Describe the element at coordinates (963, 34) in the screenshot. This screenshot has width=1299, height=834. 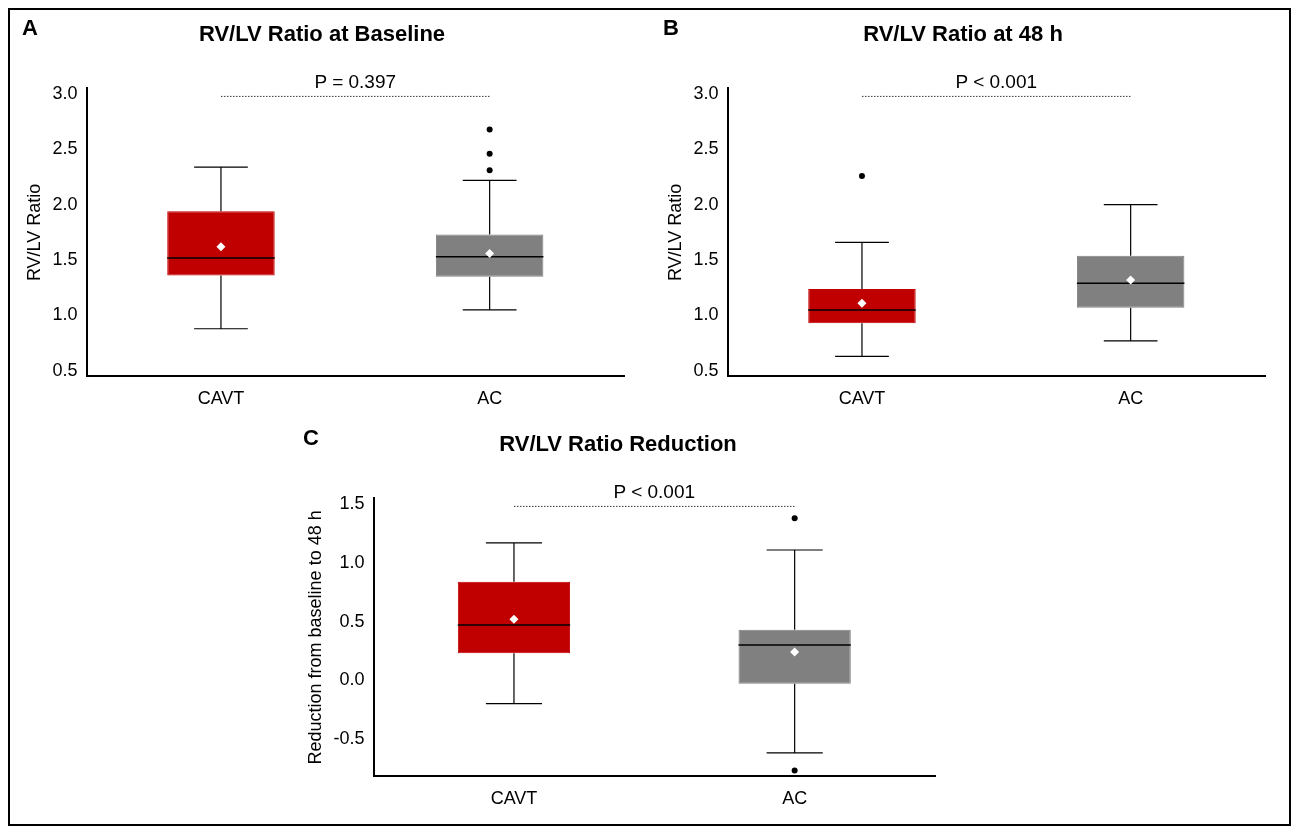
I see `chart-title: RV/LV Ratio at 48 h` at that location.